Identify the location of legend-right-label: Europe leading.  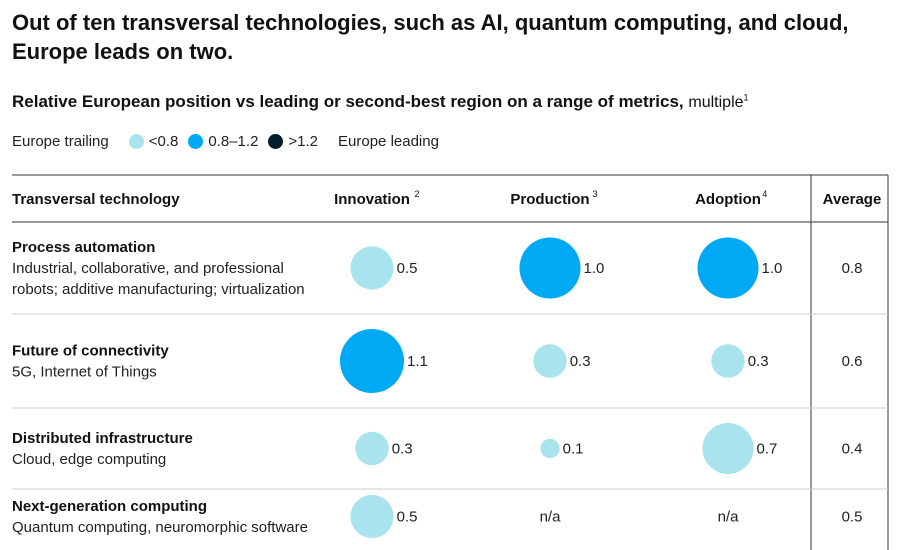
(388, 141).